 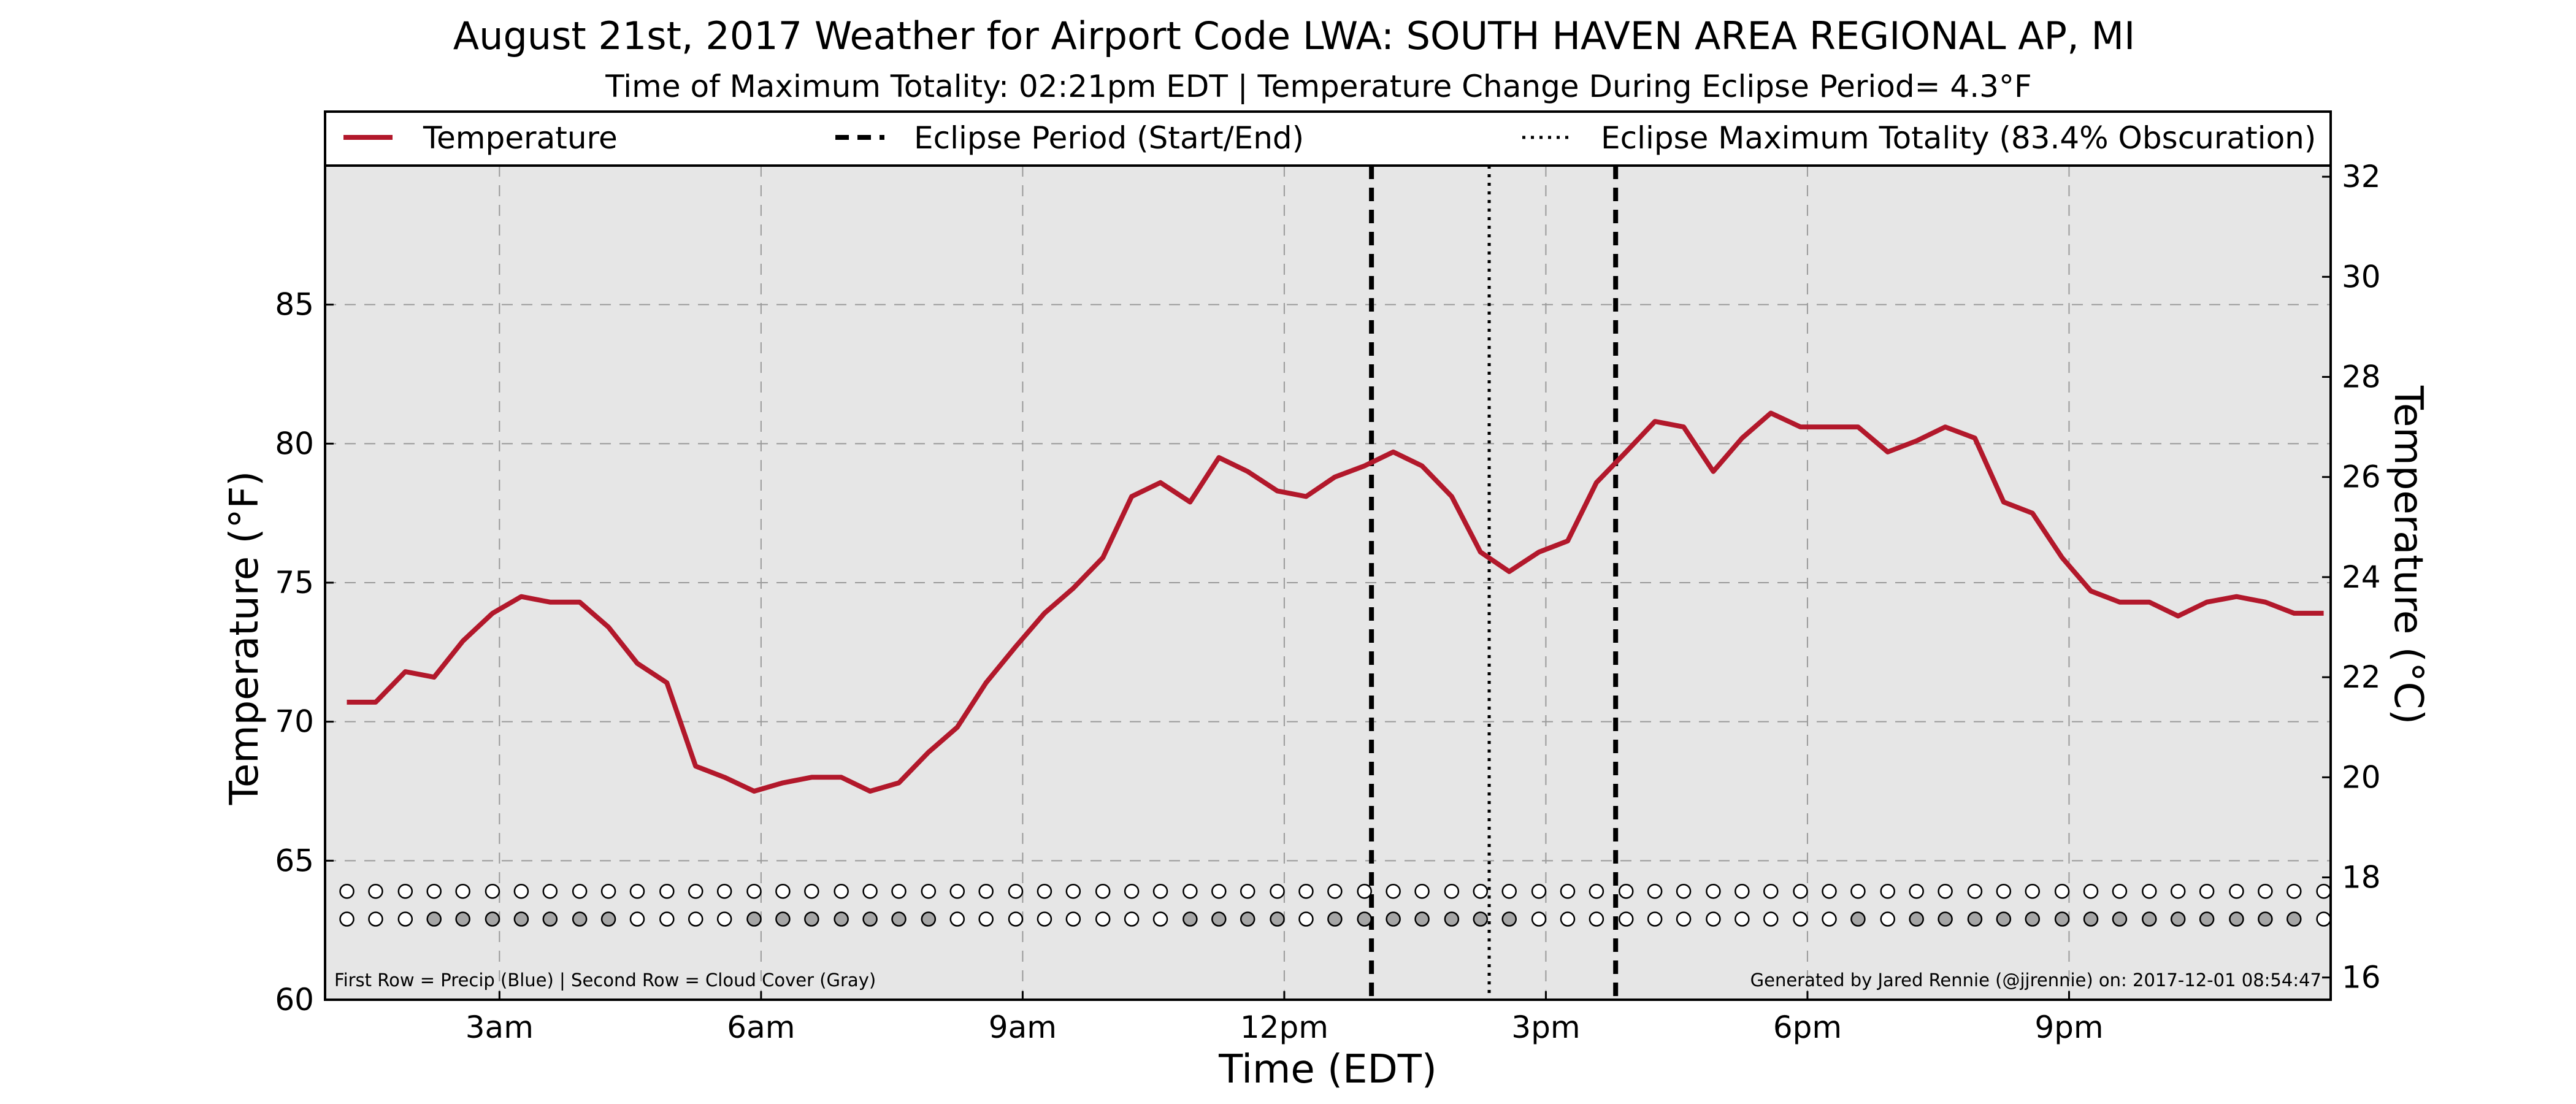 I want to click on condition-dots, so click(x=1335, y=905).